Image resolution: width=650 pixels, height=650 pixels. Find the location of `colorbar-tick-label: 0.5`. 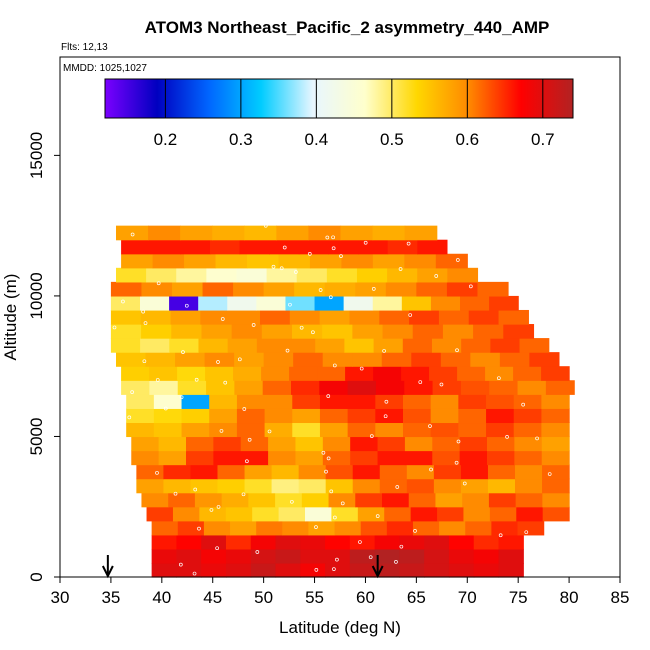

colorbar-tick-label: 0.5 is located at coordinates (392, 139).